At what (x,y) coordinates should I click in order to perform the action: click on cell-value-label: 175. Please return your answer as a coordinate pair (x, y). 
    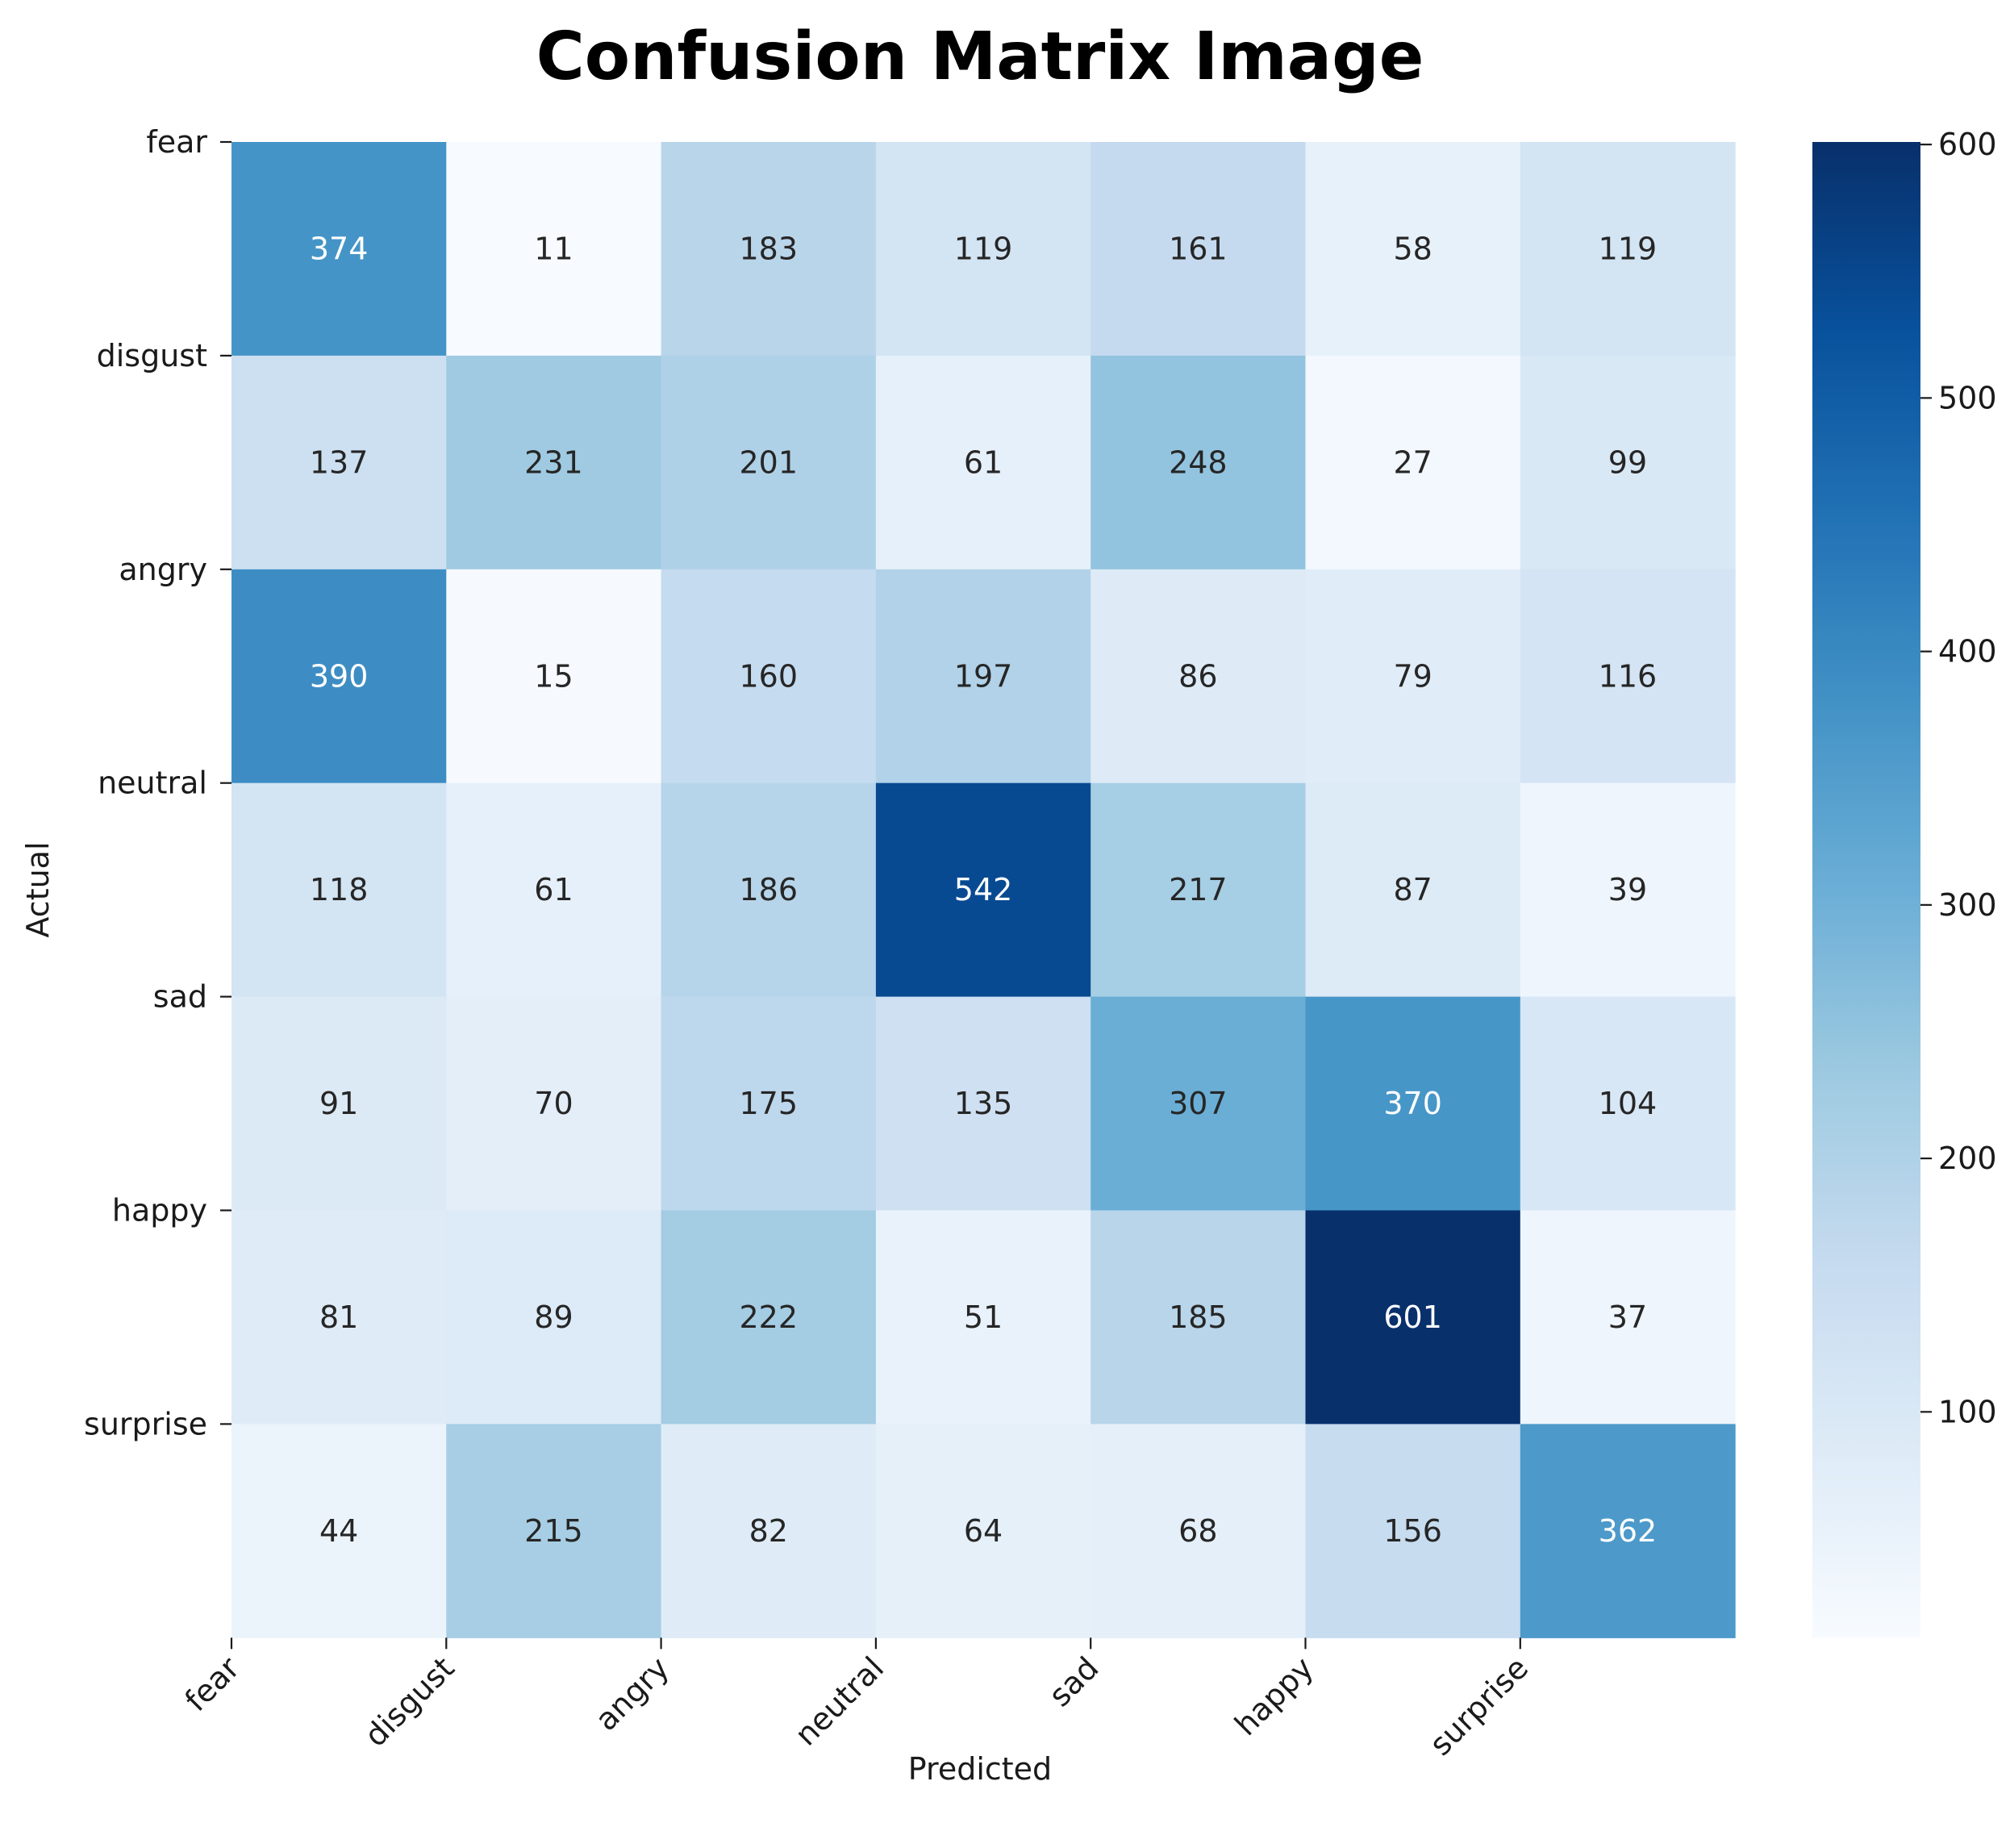
    Looking at the image, I should click on (768, 1103).